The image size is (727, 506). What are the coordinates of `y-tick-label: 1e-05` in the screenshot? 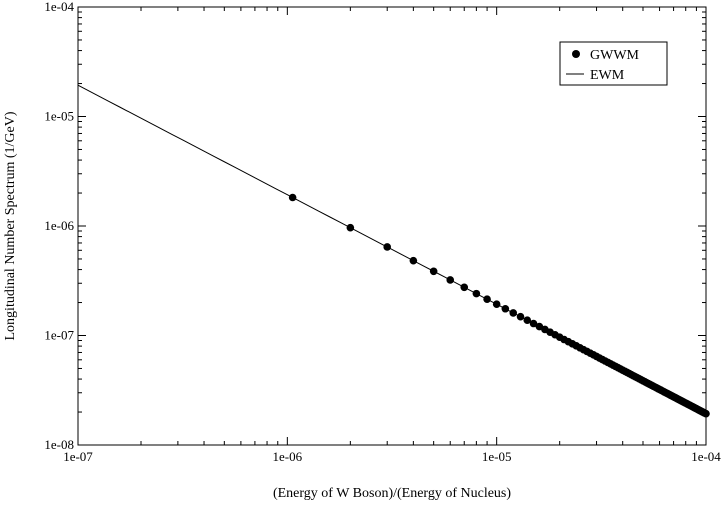 It's located at (59, 116).